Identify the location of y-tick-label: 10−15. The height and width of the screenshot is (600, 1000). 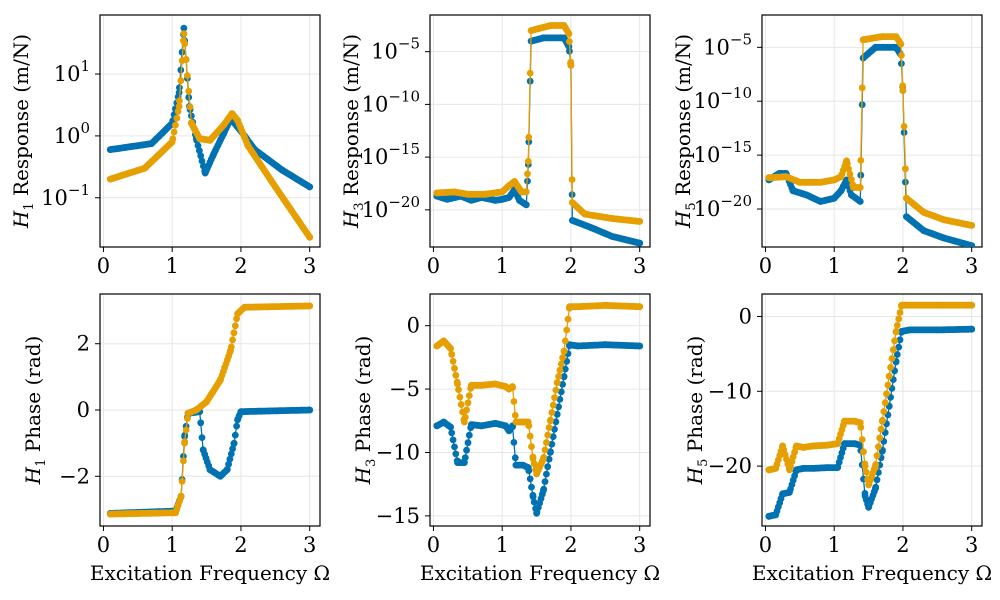
(391, 154).